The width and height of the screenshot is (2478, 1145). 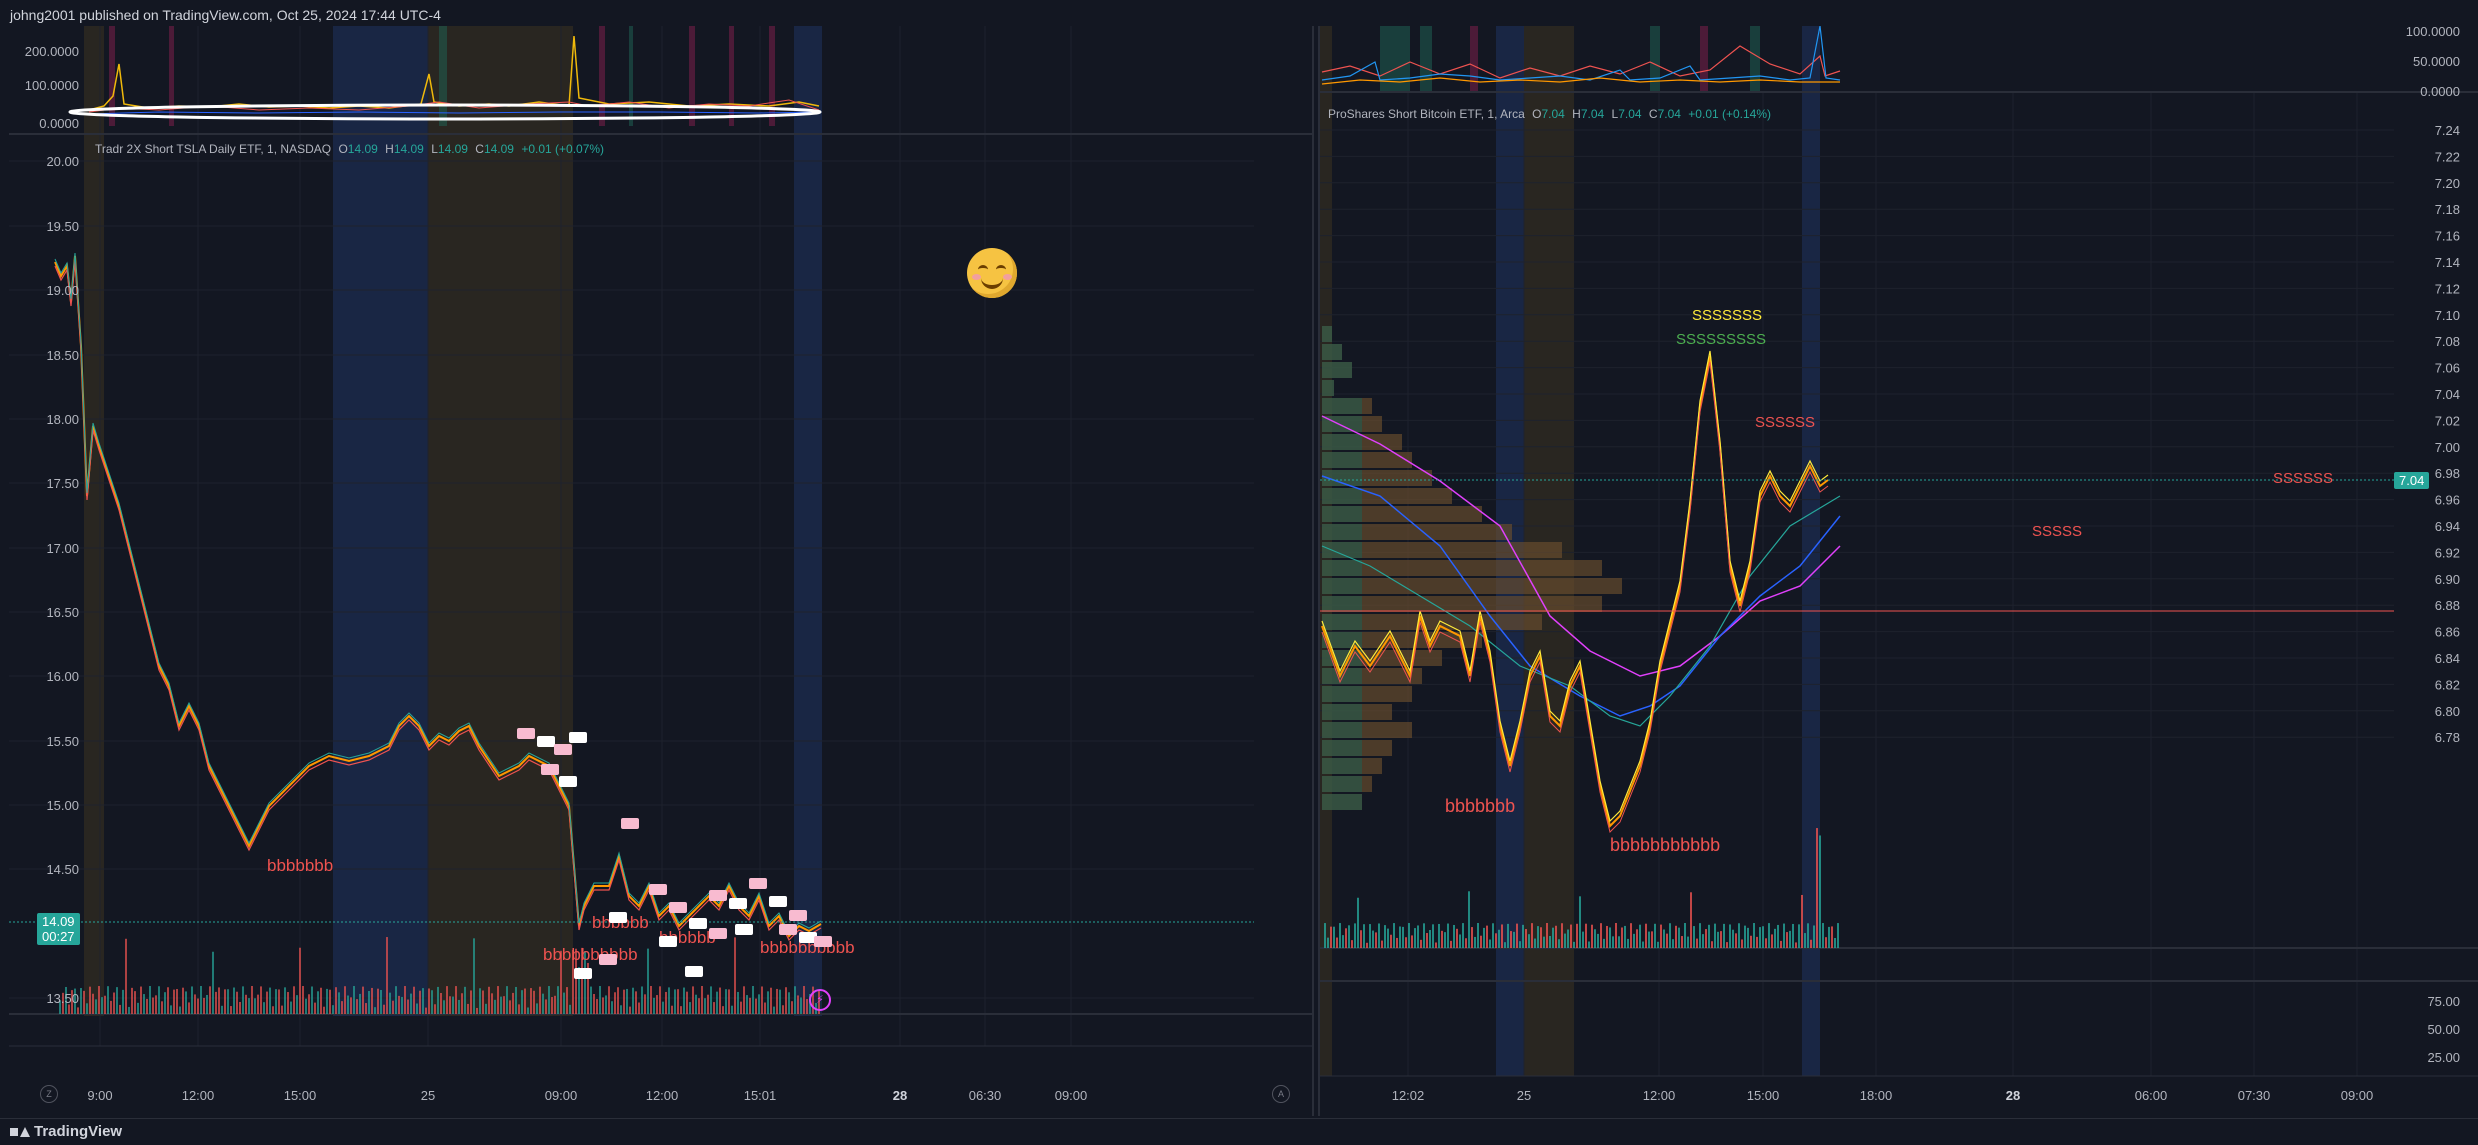 What do you see at coordinates (2447, 473) in the screenshot?
I see `price-axis-label: 6.98` at bounding box center [2447, 473].